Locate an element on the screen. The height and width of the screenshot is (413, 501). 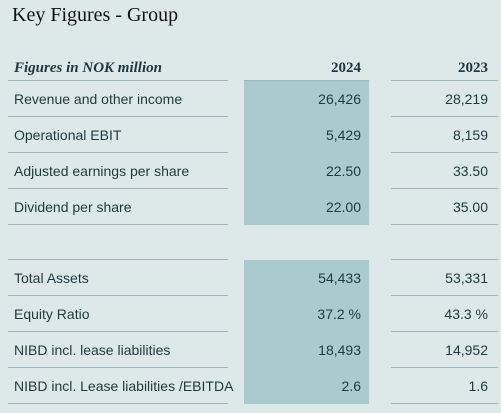
page-title: Key Figures - Group is located at coordinates (95, 15).